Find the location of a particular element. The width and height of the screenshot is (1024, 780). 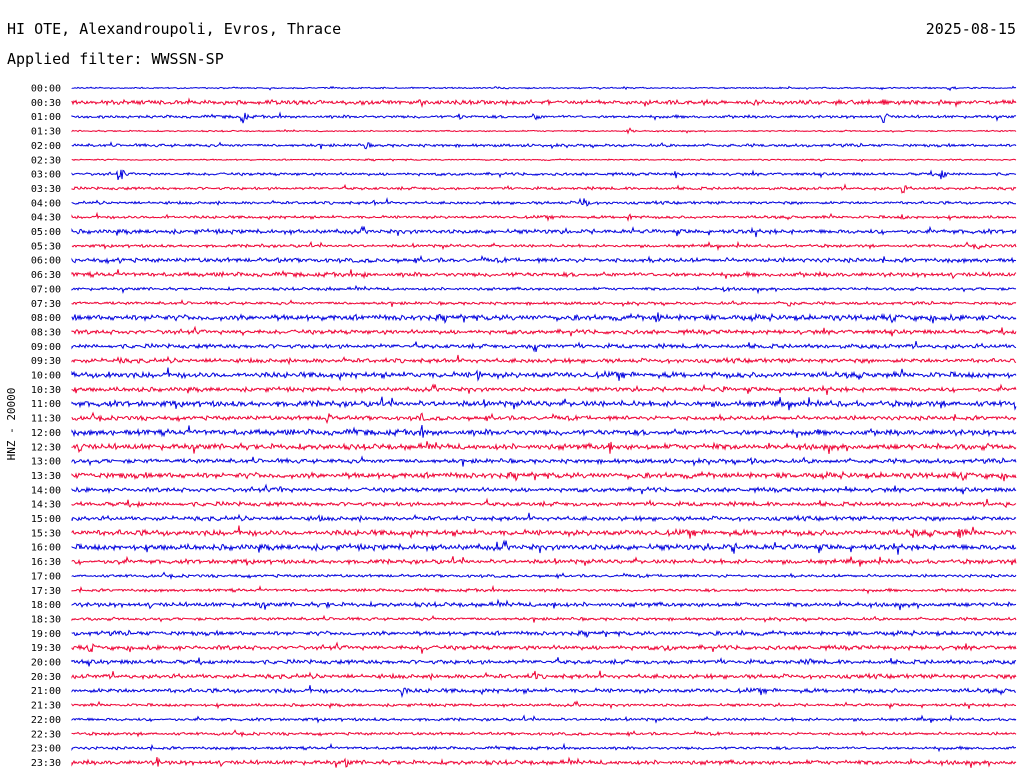

time-tick-label: 21:30 is located at coordinates (46, 706).